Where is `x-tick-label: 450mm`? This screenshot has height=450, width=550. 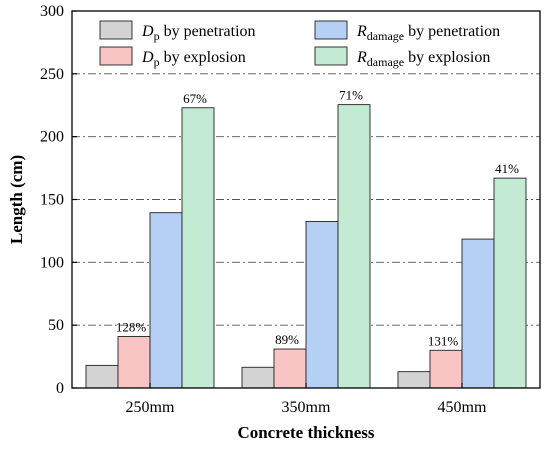 x-tick-label: 450mm is located at coordinates (462, 407).